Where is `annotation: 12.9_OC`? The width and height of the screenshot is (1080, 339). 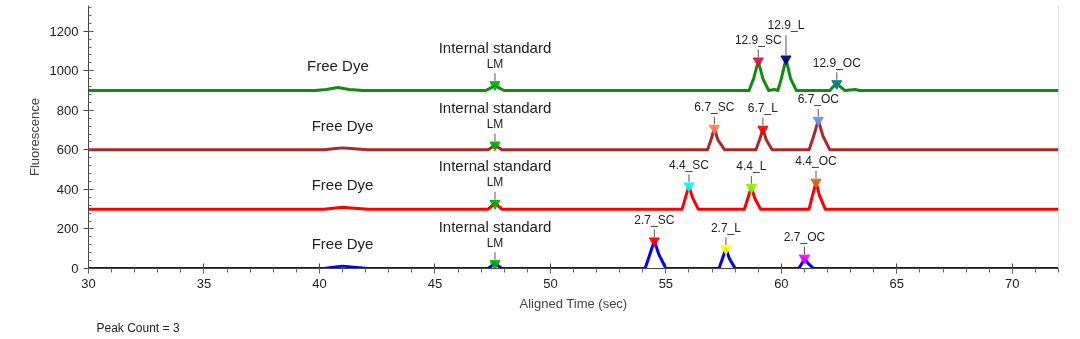 annotation: 12.9_OC is located at coordinates (837, 62).